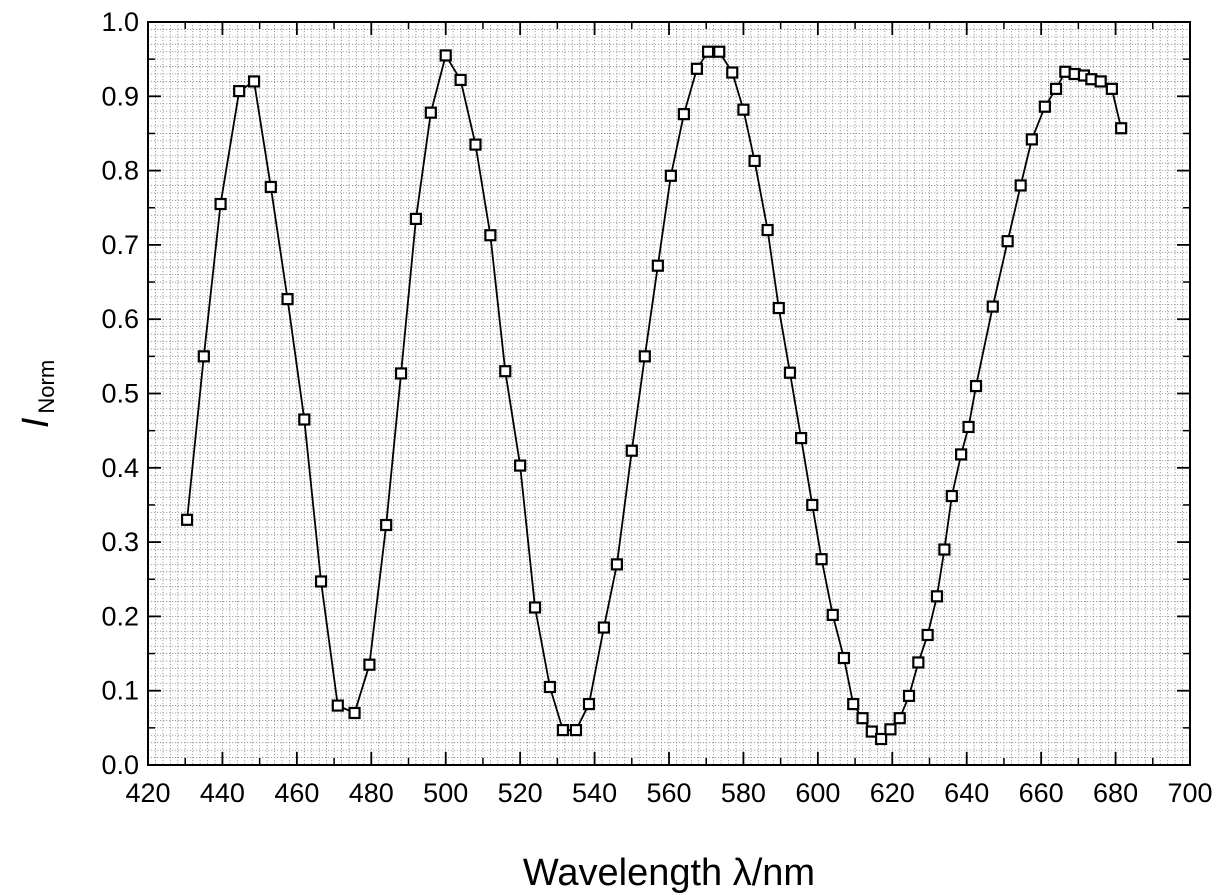 The height and width of the screenshot is (895, 1226). I want to click on y-tick-label: 0.1, so click(120, 691).